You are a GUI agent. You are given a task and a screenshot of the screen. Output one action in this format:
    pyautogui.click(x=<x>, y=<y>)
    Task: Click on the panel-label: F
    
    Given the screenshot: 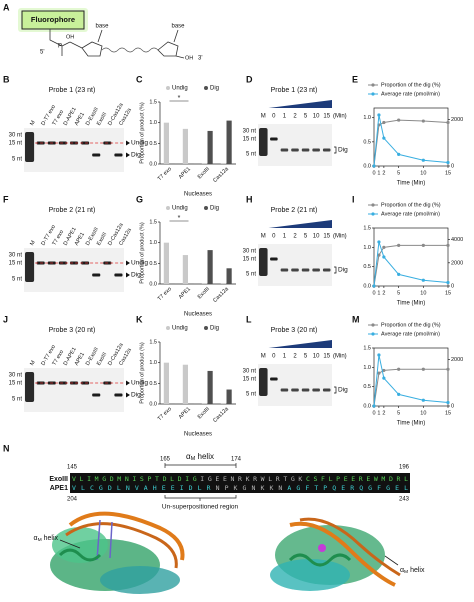 What is the action you would take?
    pyautogui.click(x=6, y=199)
    